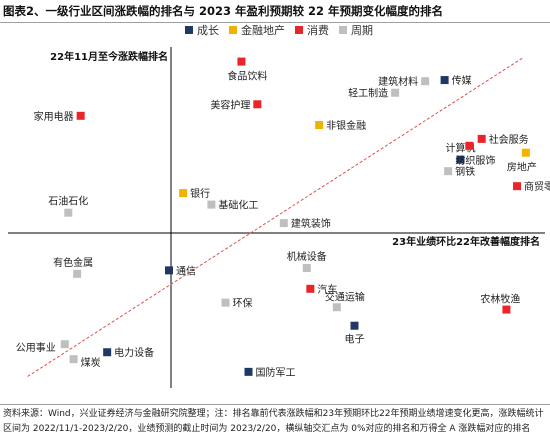  What do you see at coordinates (307, 256) in the screenshot?
I see `point-label: 机械设备` at bounding box center [307, 256].